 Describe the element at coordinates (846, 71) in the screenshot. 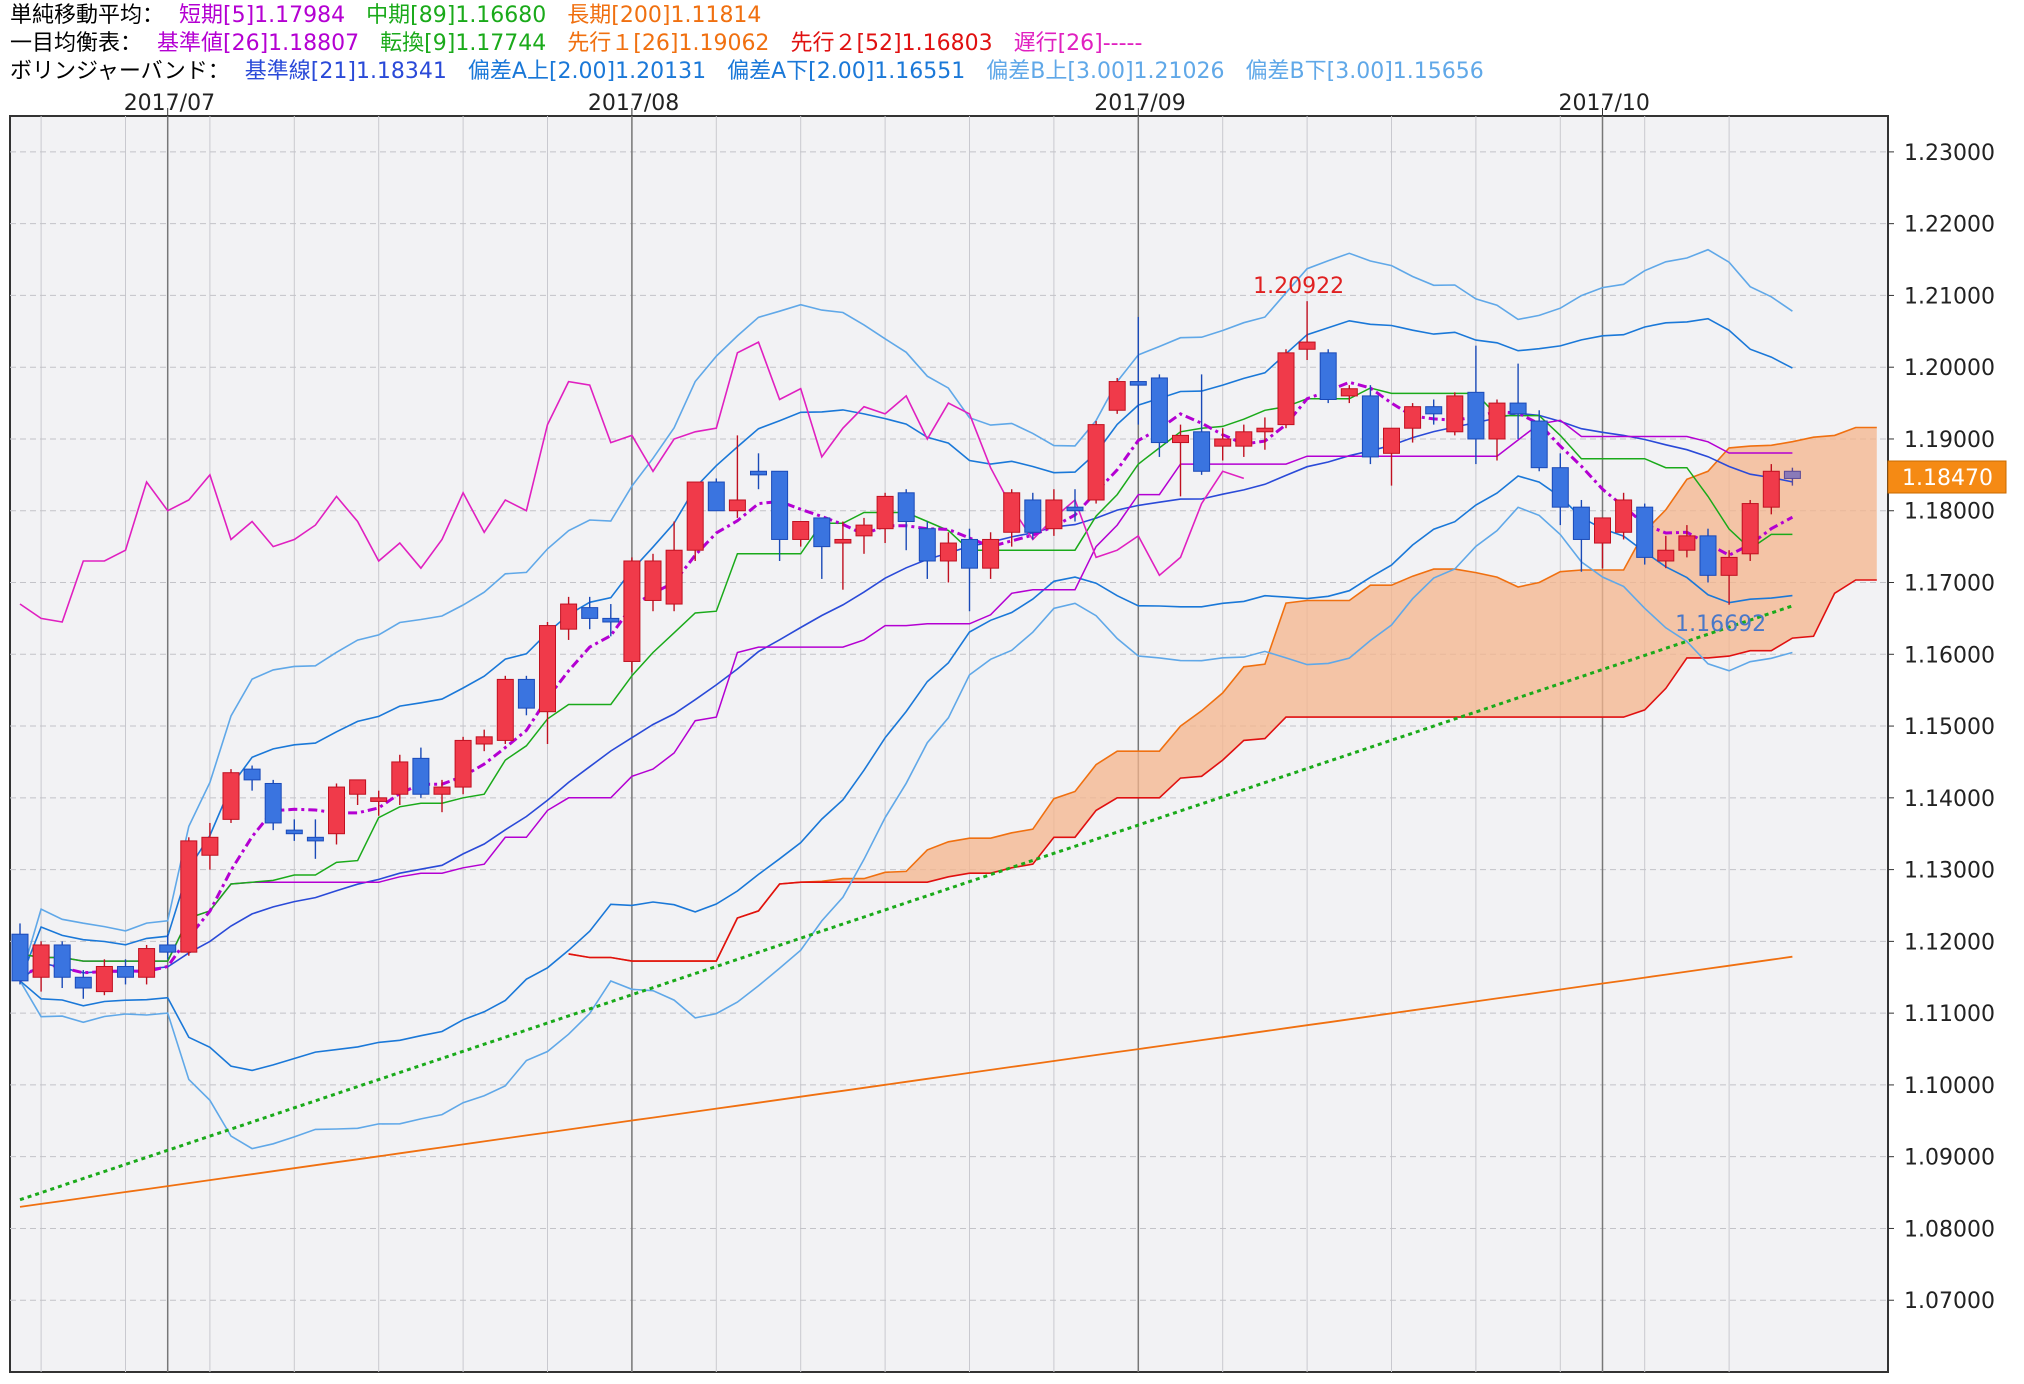

I see `legend-bollinger-a-lower: 偏差A下[2.00]1.16551` at that location.